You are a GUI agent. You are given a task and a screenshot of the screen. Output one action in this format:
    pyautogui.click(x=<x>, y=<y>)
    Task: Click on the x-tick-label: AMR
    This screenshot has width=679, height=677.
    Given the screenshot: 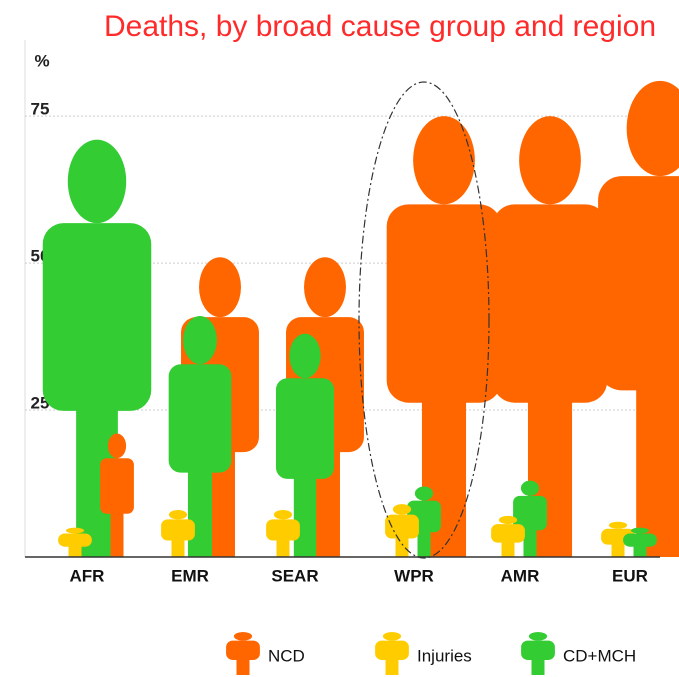 What is the action you would take?
    pyautogui.click(x=520, y=575)
    